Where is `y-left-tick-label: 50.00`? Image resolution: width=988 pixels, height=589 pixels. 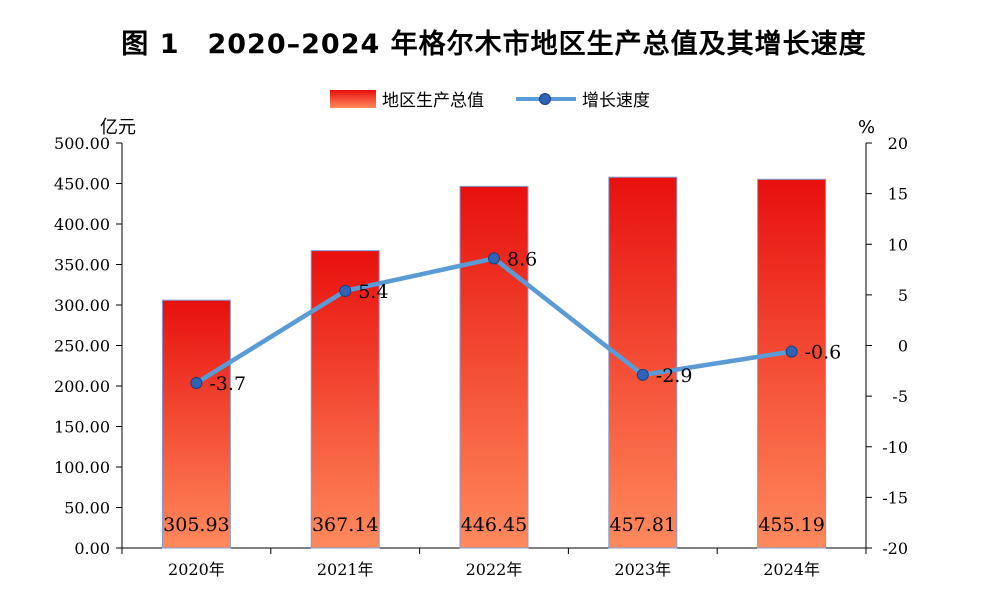 y-left-tick-label: 50.00 is located at coordinates (87, 508).